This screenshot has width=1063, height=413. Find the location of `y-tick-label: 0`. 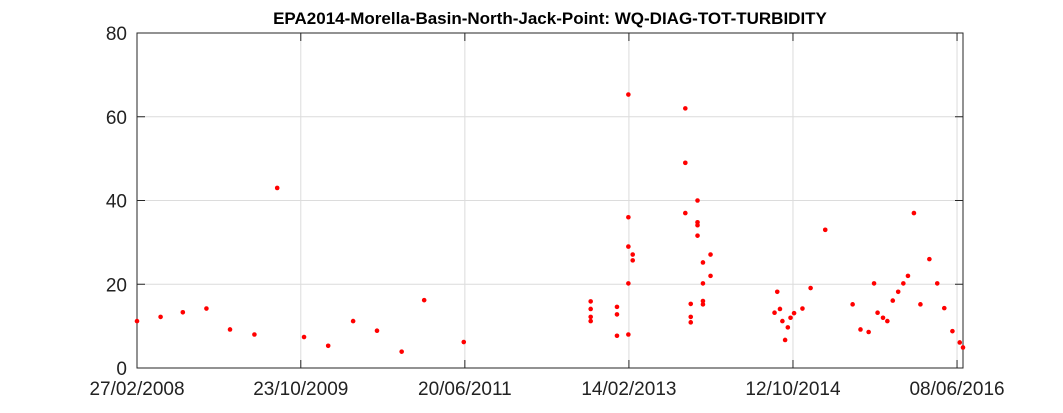

y-tick-label: 0 is located at coordinates (121, 369).